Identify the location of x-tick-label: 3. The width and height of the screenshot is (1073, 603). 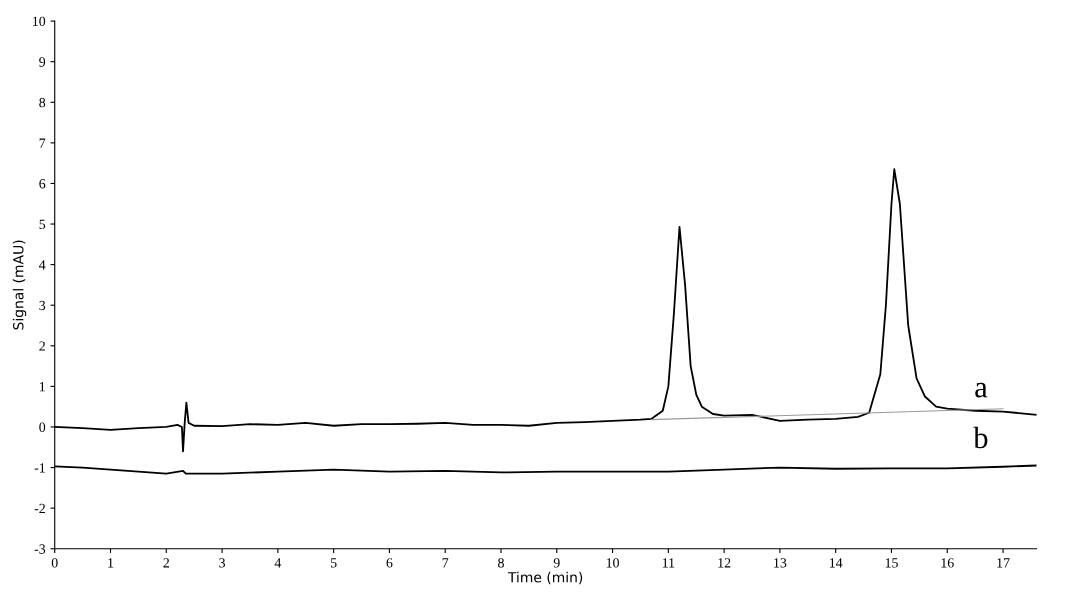
(222, 563).